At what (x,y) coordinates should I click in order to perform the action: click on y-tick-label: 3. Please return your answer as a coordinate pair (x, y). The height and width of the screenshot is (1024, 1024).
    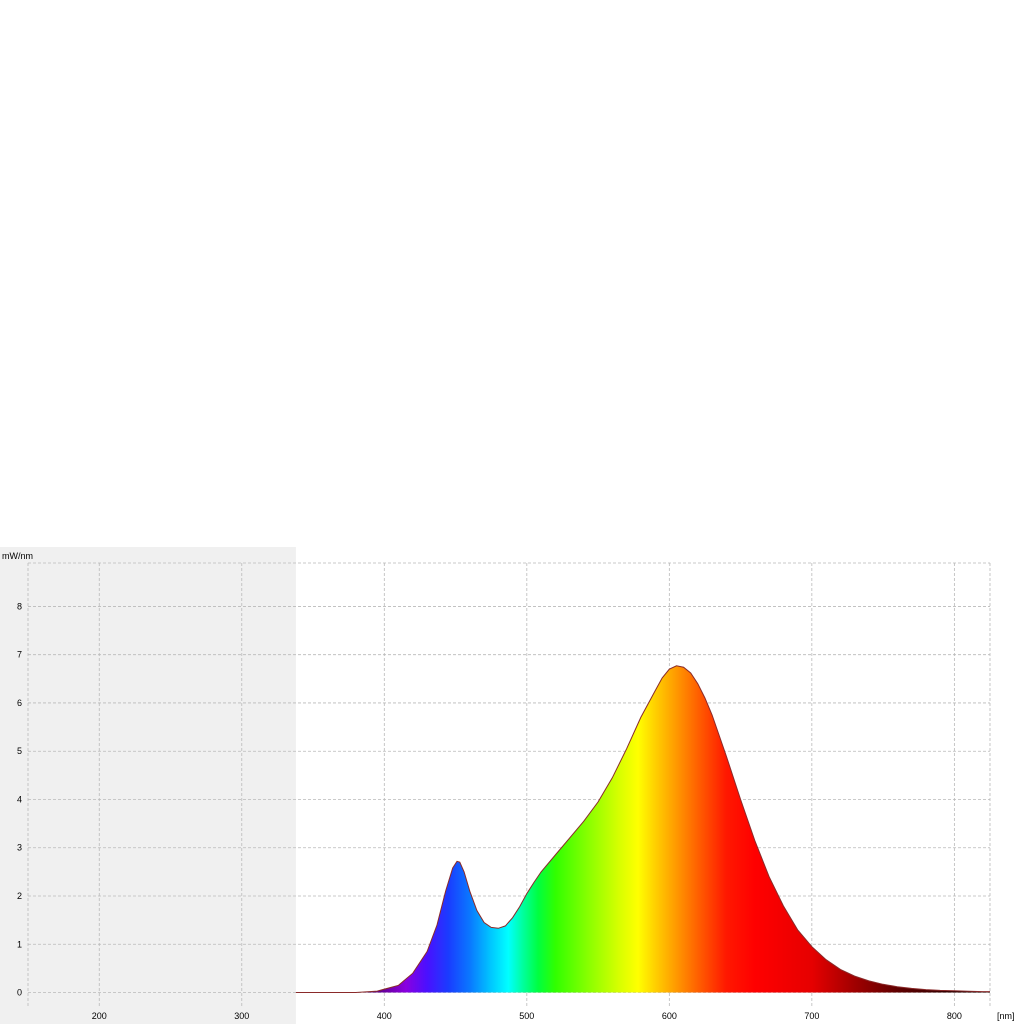
    Looking at the image, I should click on (19, 848).